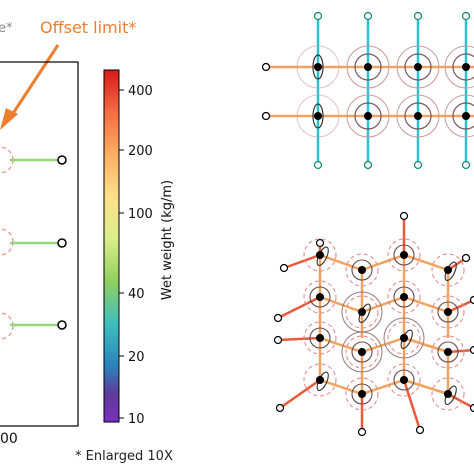 The width and height of the screenshot is (474, 474). I want to click on enlarged-note: * Enlarged 10X, so click(124, 456).